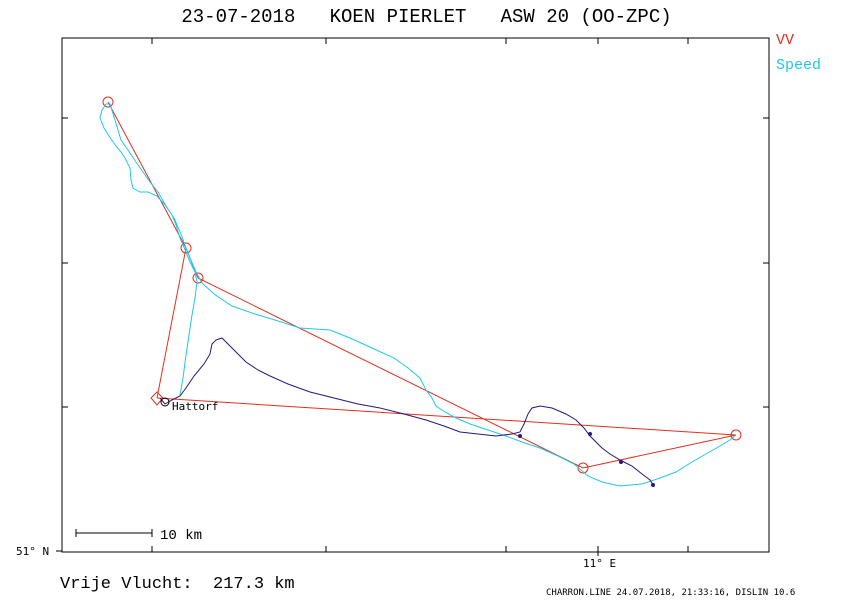 The image size is (853, 603). I want to click on lat-label: 51° N, so click(32, 551).